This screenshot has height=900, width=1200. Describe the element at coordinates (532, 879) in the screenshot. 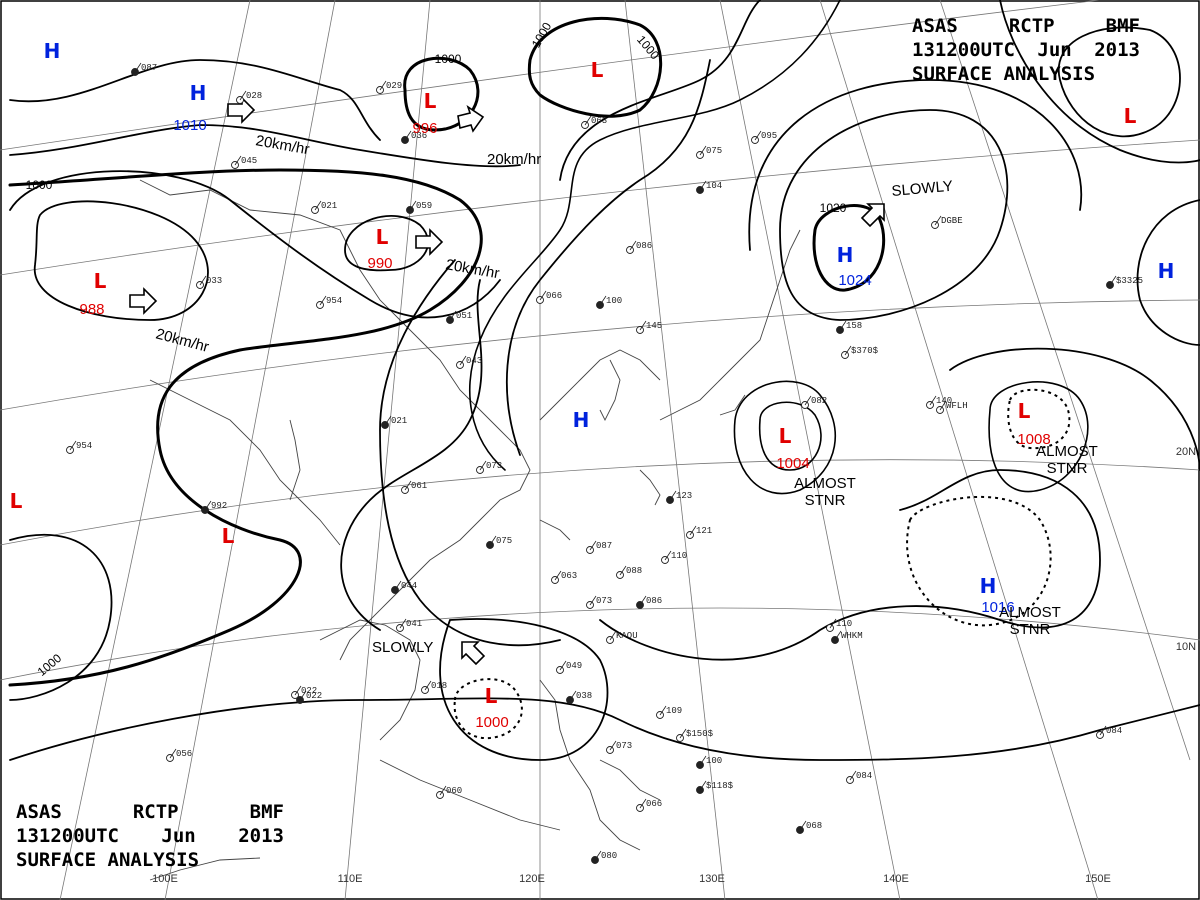

I see `longitude-label: 120E` at that location.